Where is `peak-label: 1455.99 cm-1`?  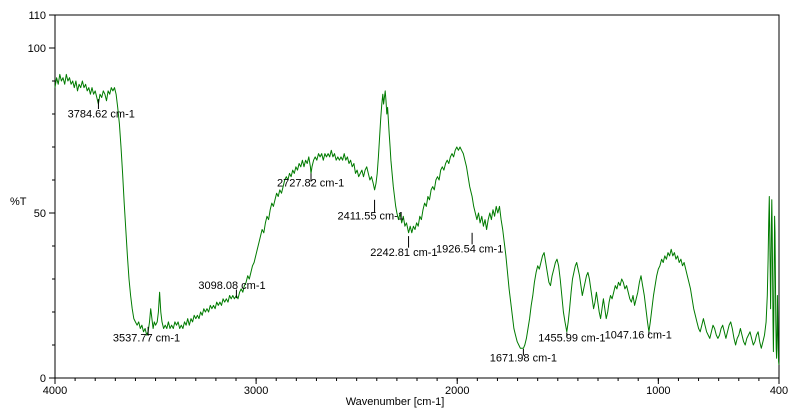 peak-label: 1455.99 cm-1 is located at coordinates (571, 339).